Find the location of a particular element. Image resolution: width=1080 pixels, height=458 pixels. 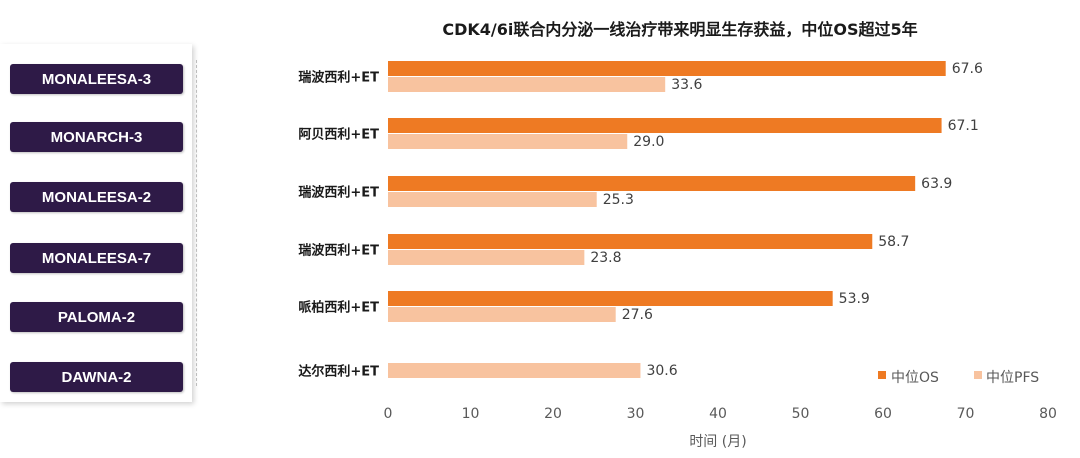

x-tick-label: 10 is located at coordinates (471, 414).